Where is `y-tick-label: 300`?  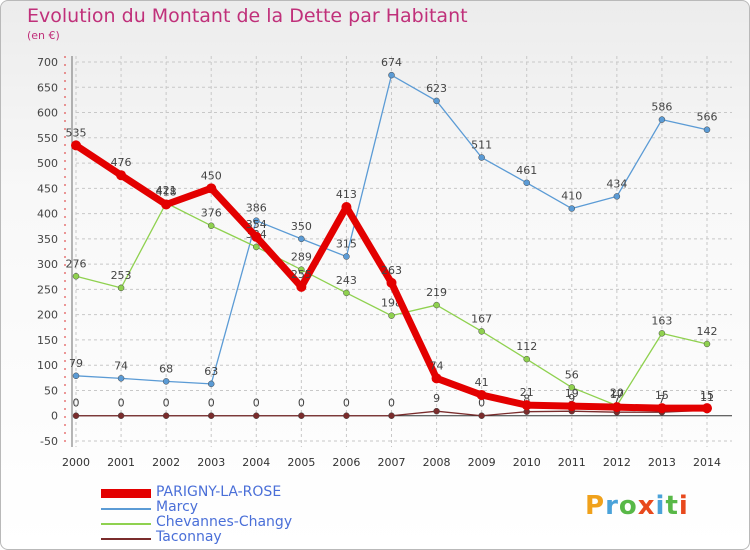
y-tick-label: 300 is located at coordinates (47, 264).